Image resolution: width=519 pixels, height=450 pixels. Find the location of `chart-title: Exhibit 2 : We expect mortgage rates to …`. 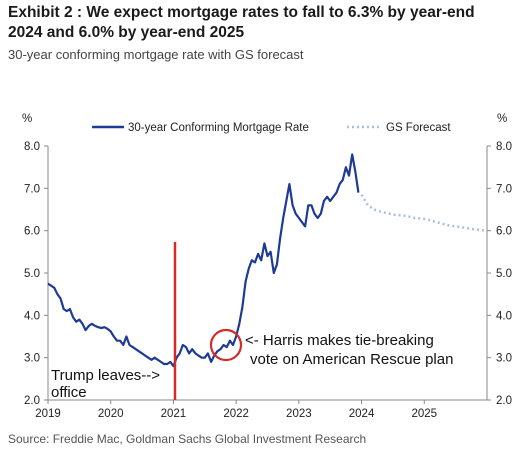

chart-title: Exhibit 2 : We expect mortgage rates to … is located at coordinates (241, 22).